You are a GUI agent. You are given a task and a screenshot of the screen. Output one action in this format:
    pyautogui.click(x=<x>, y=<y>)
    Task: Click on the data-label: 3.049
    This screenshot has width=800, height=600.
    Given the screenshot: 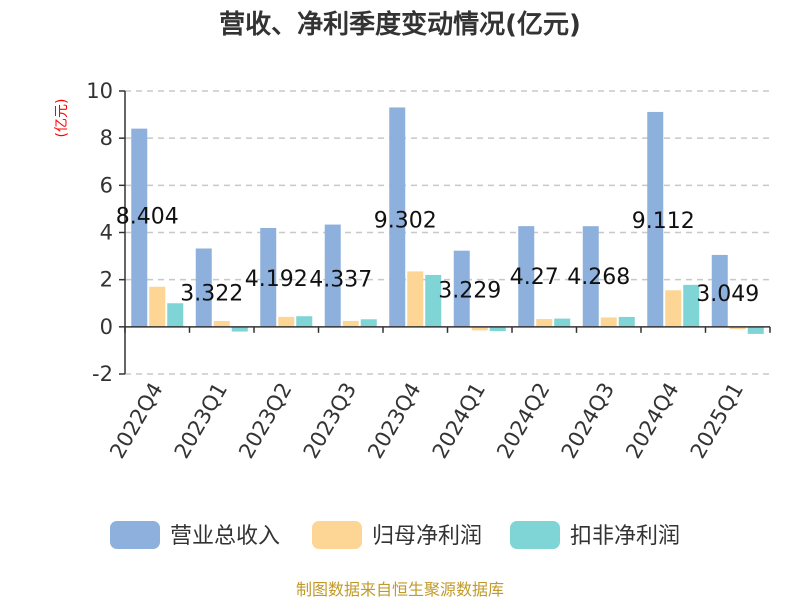 What is the action you would take?
    pyautogui.click(x=727, y=294)
    